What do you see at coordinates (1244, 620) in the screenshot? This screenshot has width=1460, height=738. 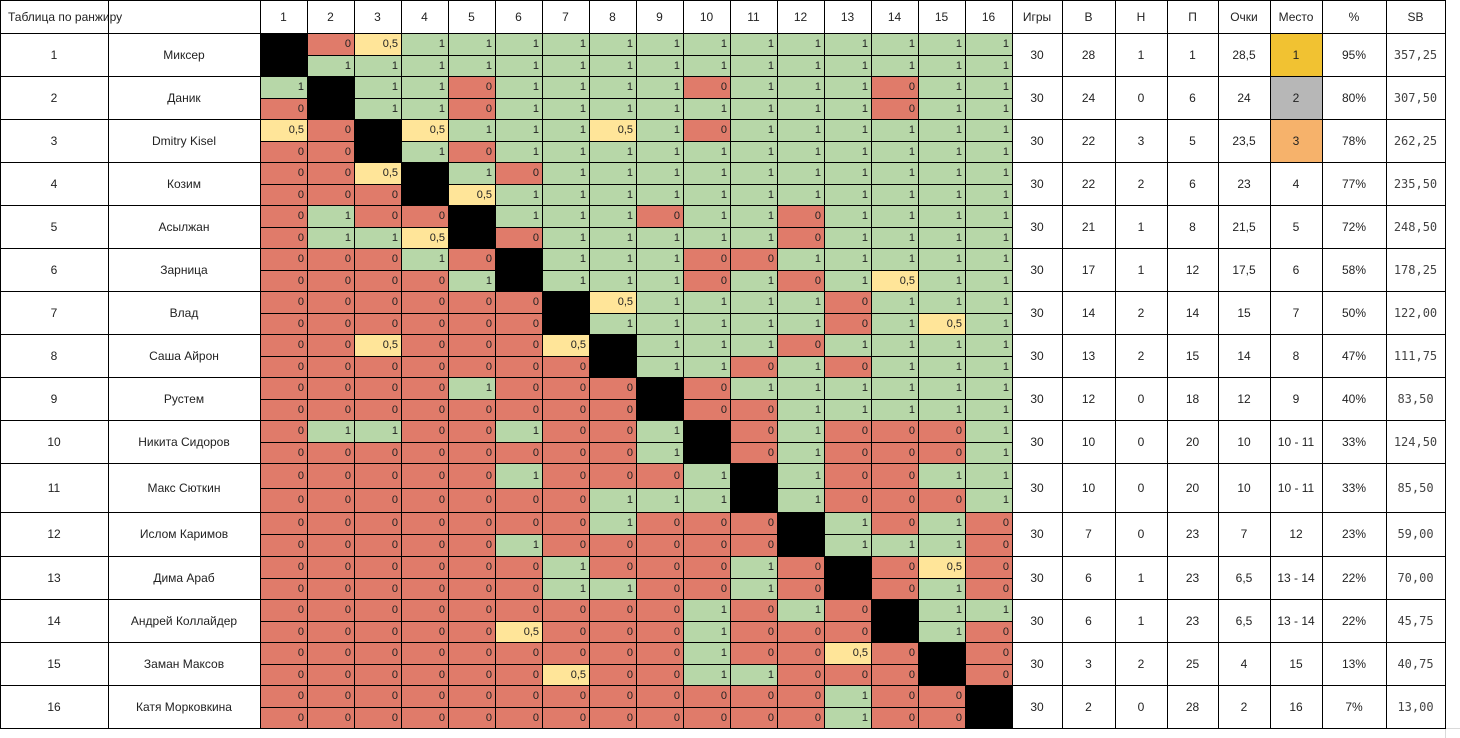 I see `stat-points: 6,5` at bounding box center [1244, 620].